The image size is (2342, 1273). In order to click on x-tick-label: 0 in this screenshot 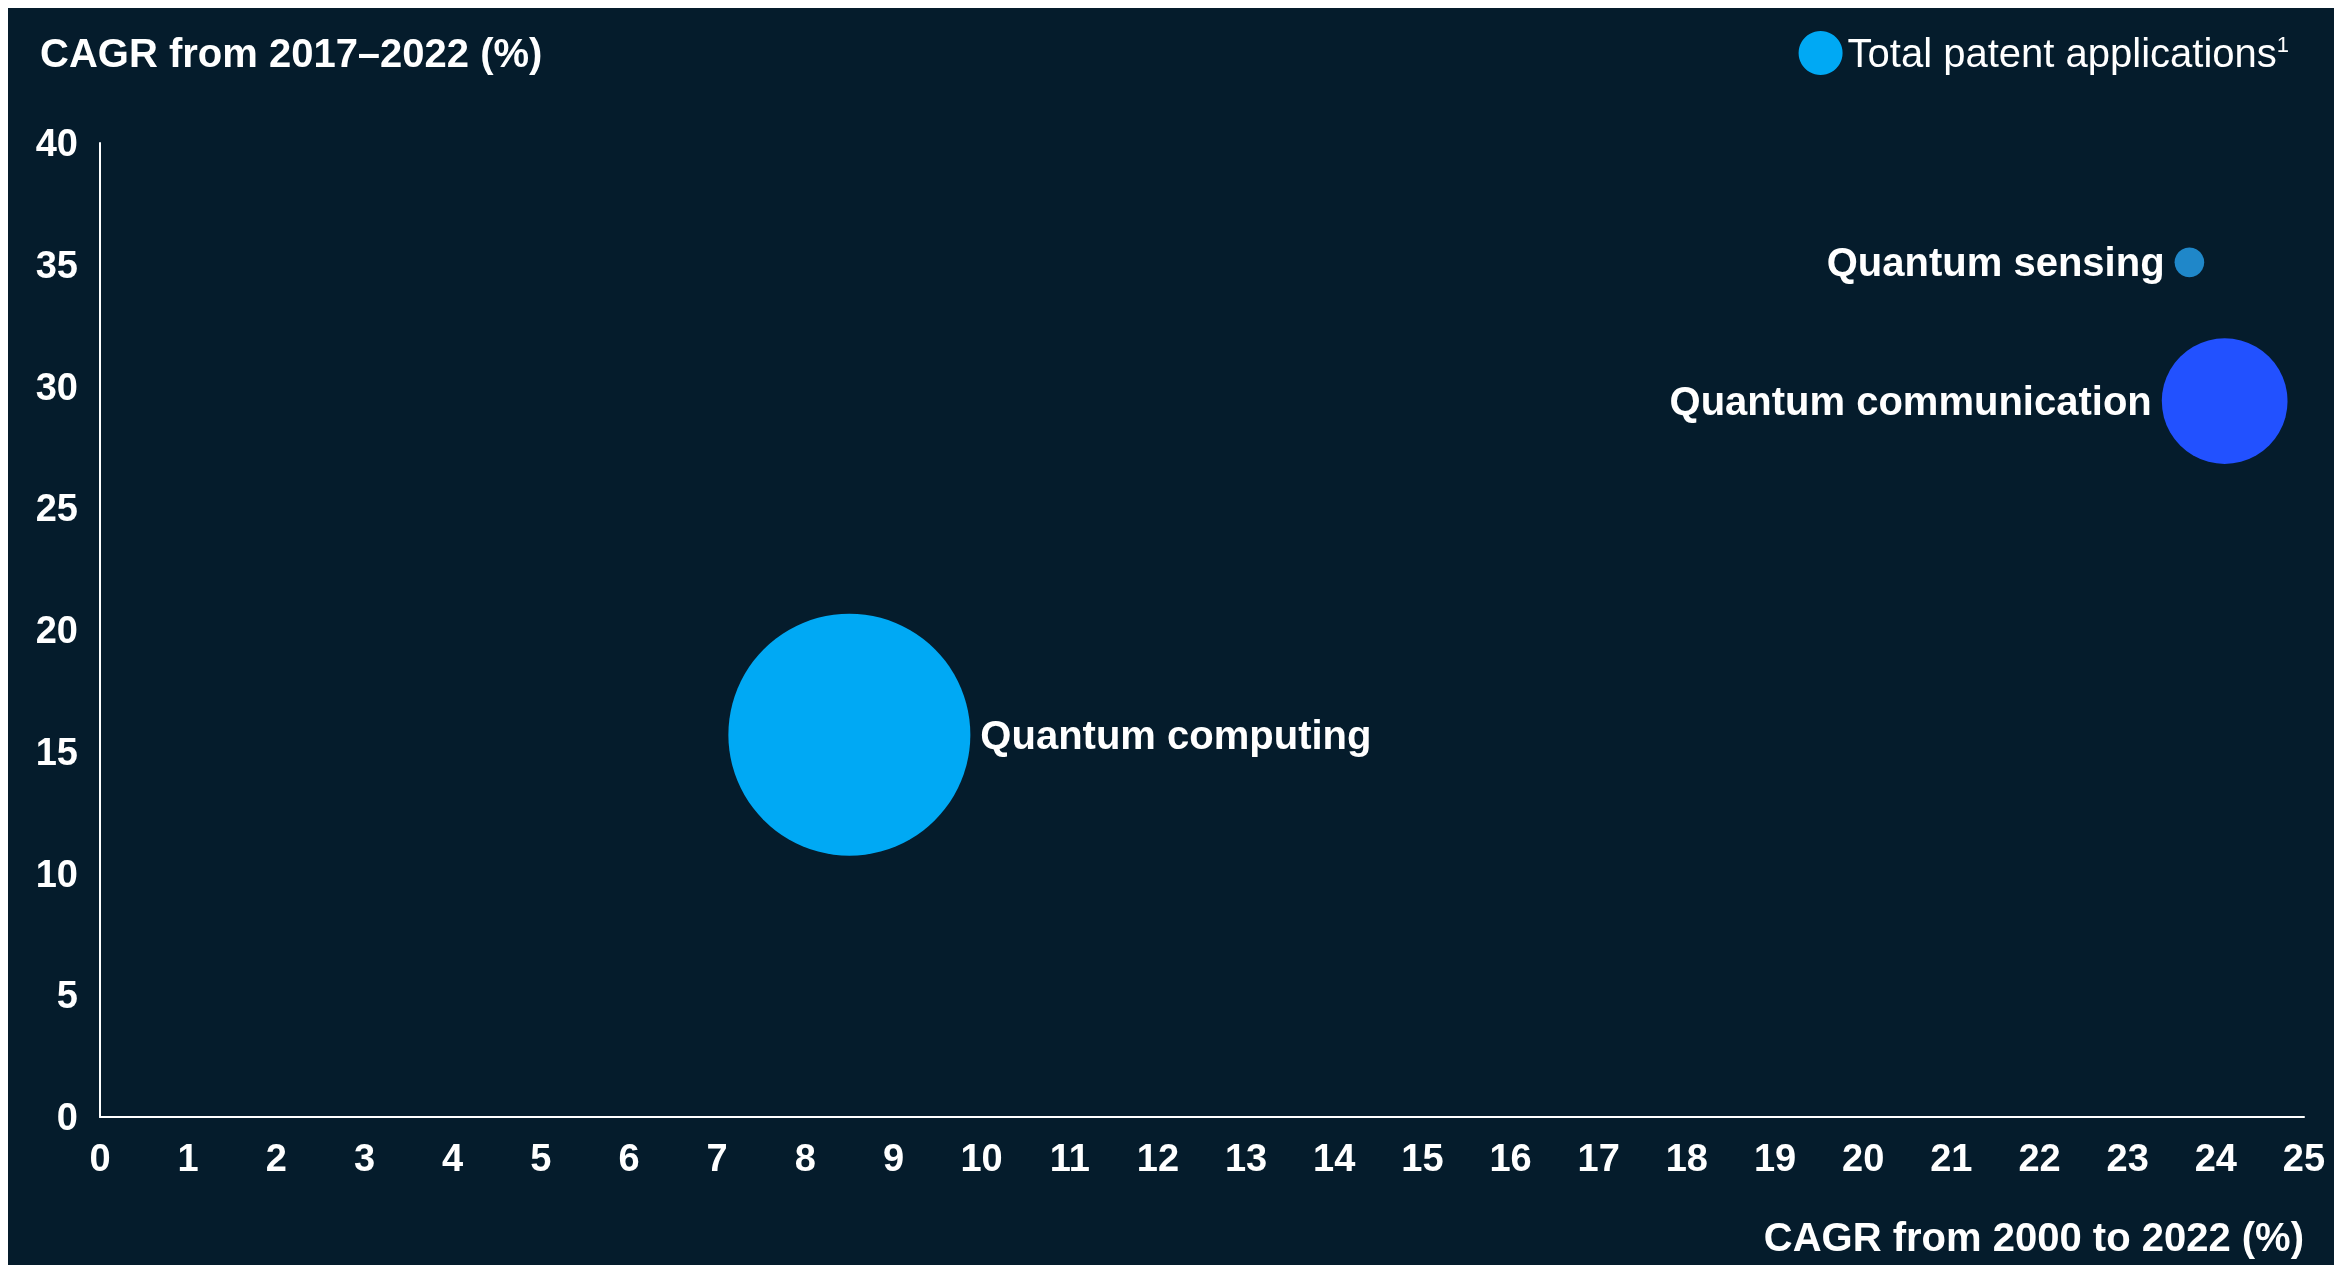, I will do `click(100, 1158)`.